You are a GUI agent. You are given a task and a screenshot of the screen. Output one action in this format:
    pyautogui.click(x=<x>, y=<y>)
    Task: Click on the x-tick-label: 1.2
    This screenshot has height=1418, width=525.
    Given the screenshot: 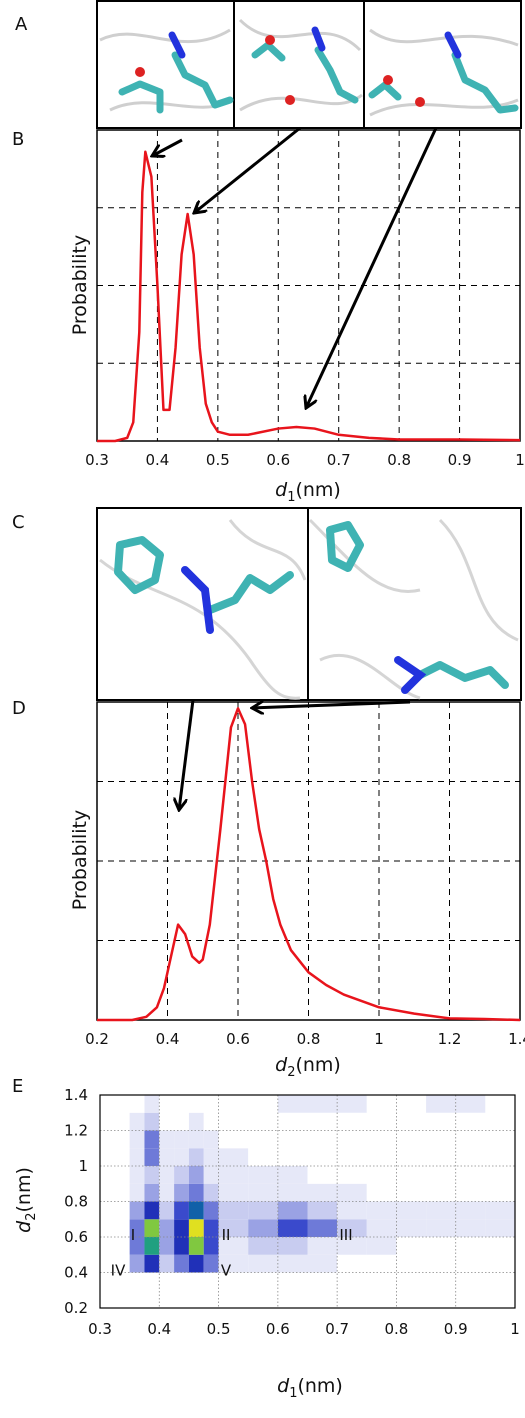 What is the action you would take?
    pyautogui.click(x=450, y=1039)
    